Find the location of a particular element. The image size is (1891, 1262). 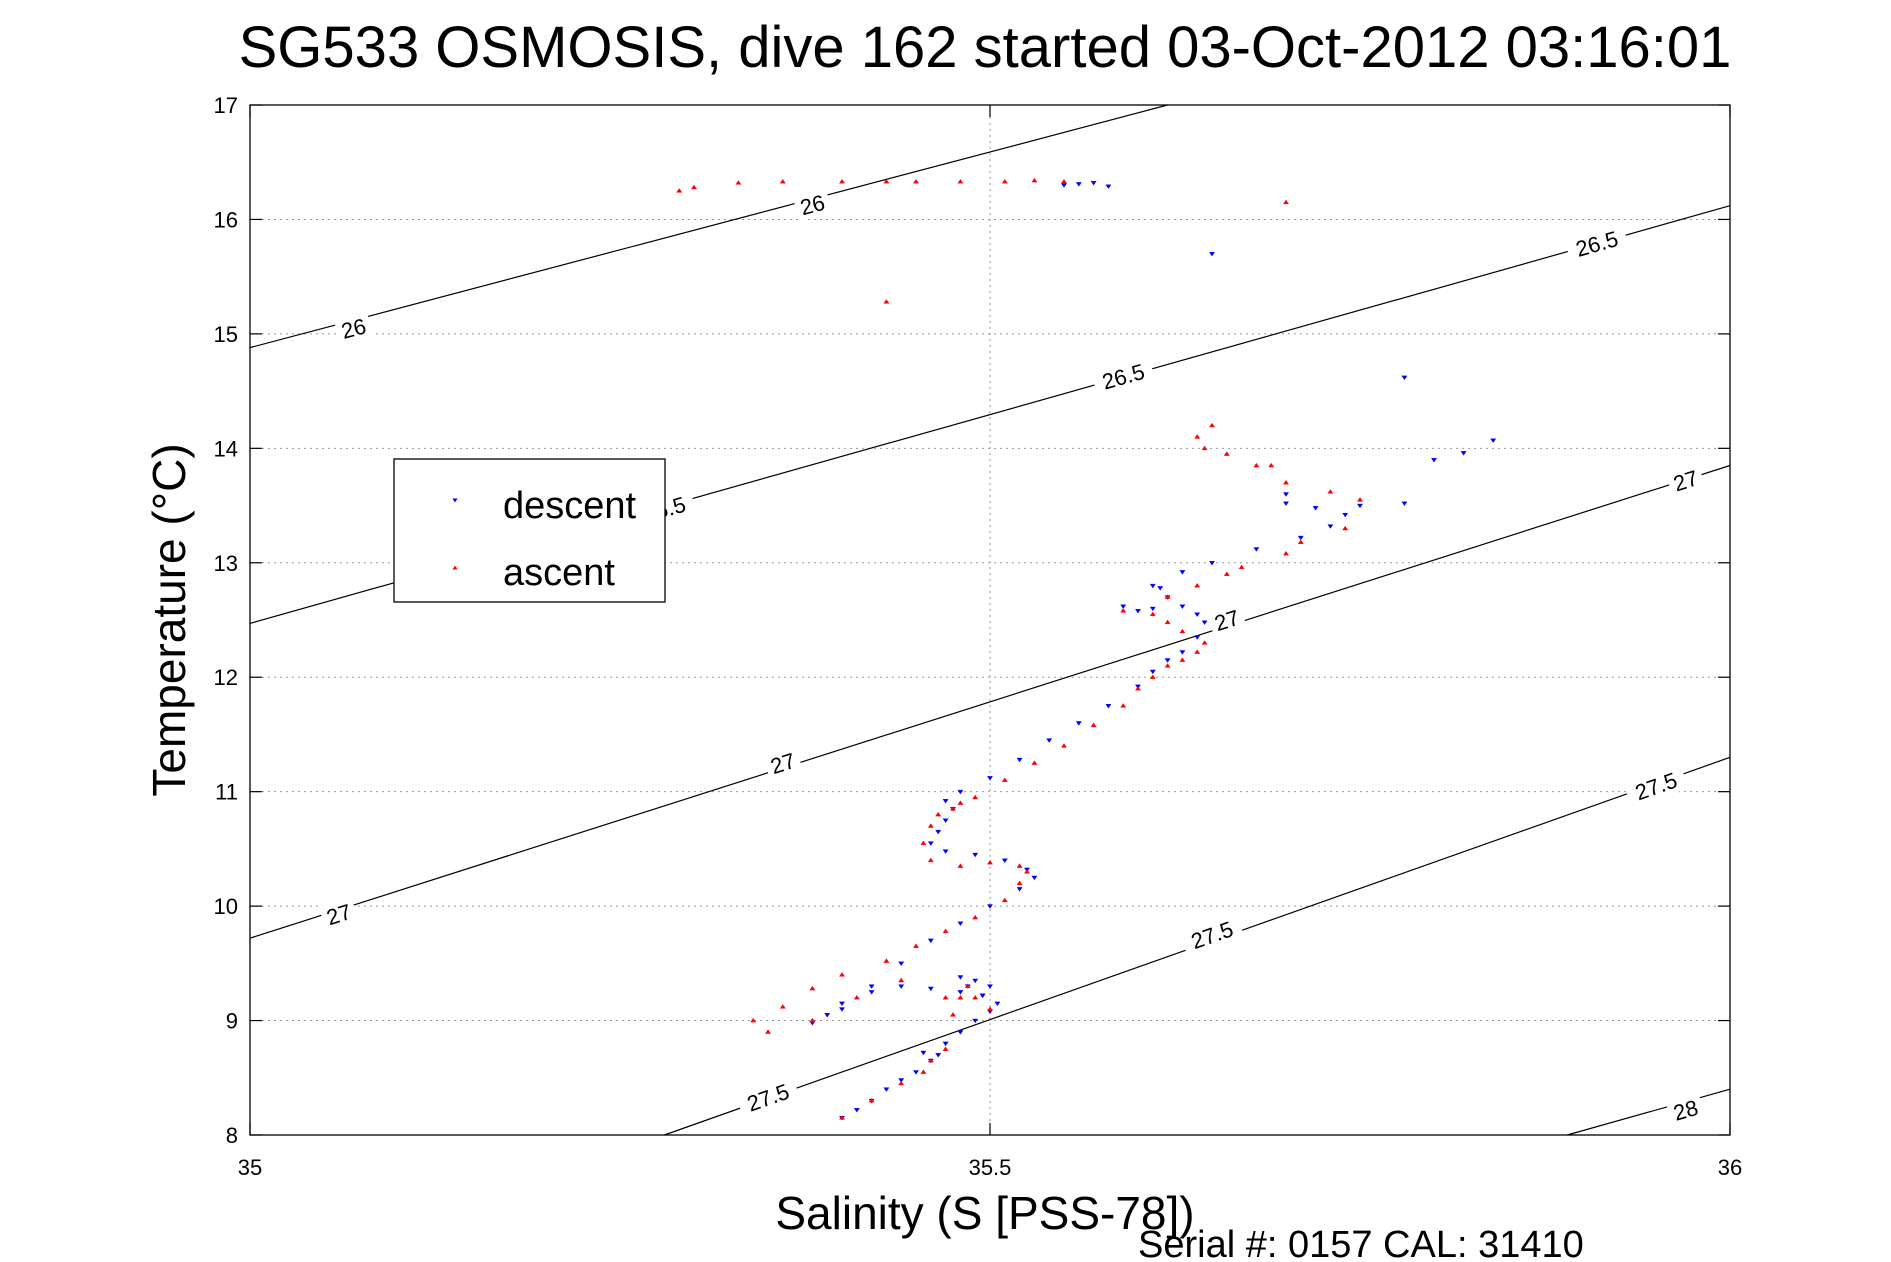

y-tick-label: 12 is located at coordinates (226, 677).